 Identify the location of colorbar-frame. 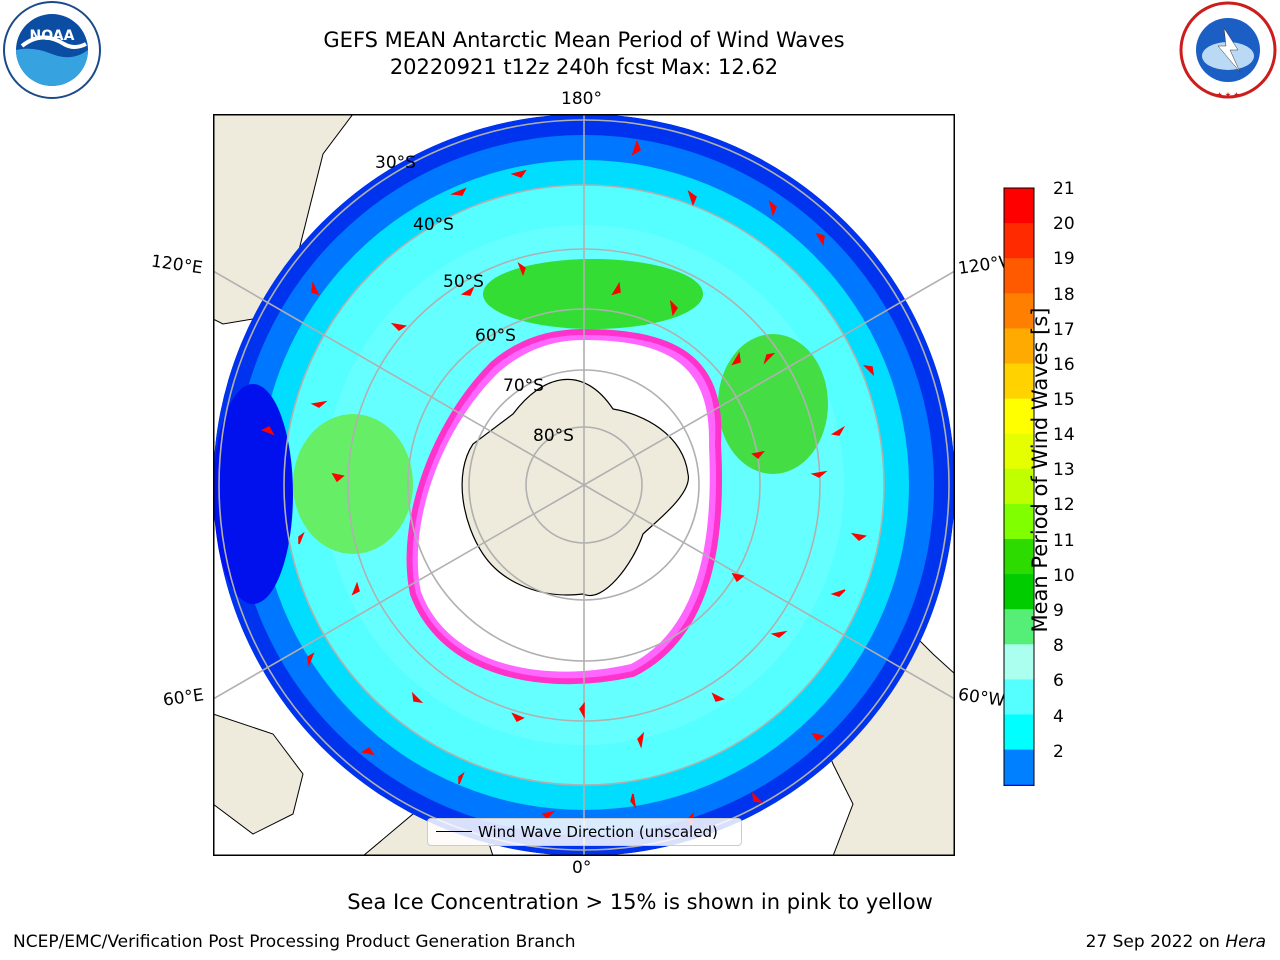
(1019, 486).